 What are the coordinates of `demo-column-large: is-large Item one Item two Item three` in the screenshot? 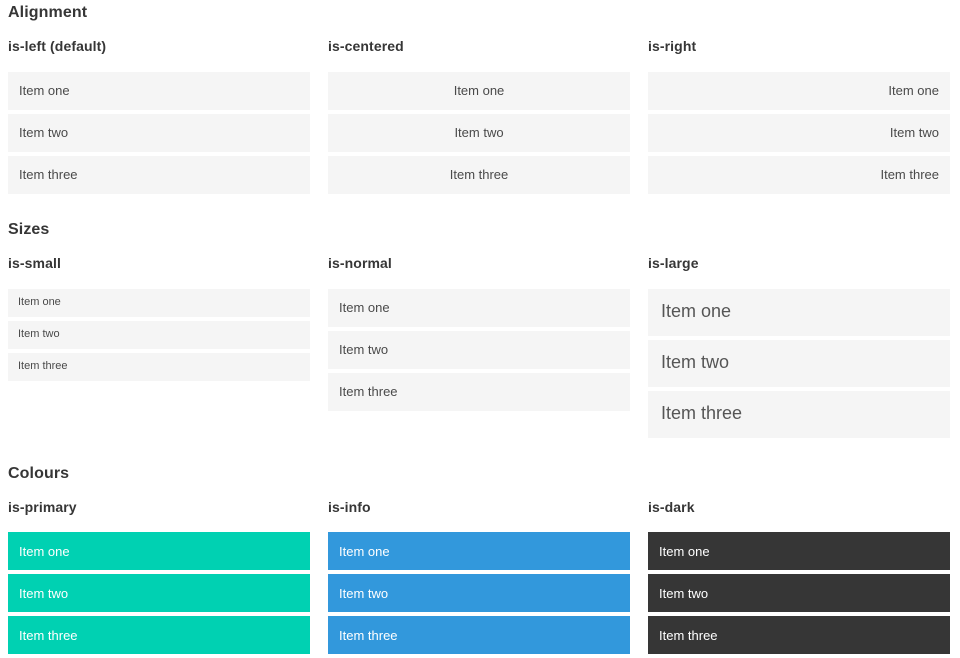 It's located at (799, 348).